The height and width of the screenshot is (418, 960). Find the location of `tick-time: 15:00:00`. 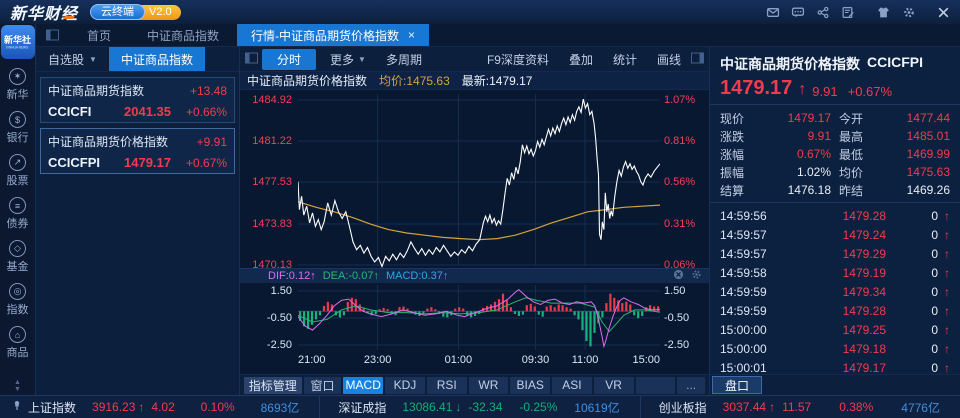

tick-time: 15:00:00 is located at coordinates (743, 329).